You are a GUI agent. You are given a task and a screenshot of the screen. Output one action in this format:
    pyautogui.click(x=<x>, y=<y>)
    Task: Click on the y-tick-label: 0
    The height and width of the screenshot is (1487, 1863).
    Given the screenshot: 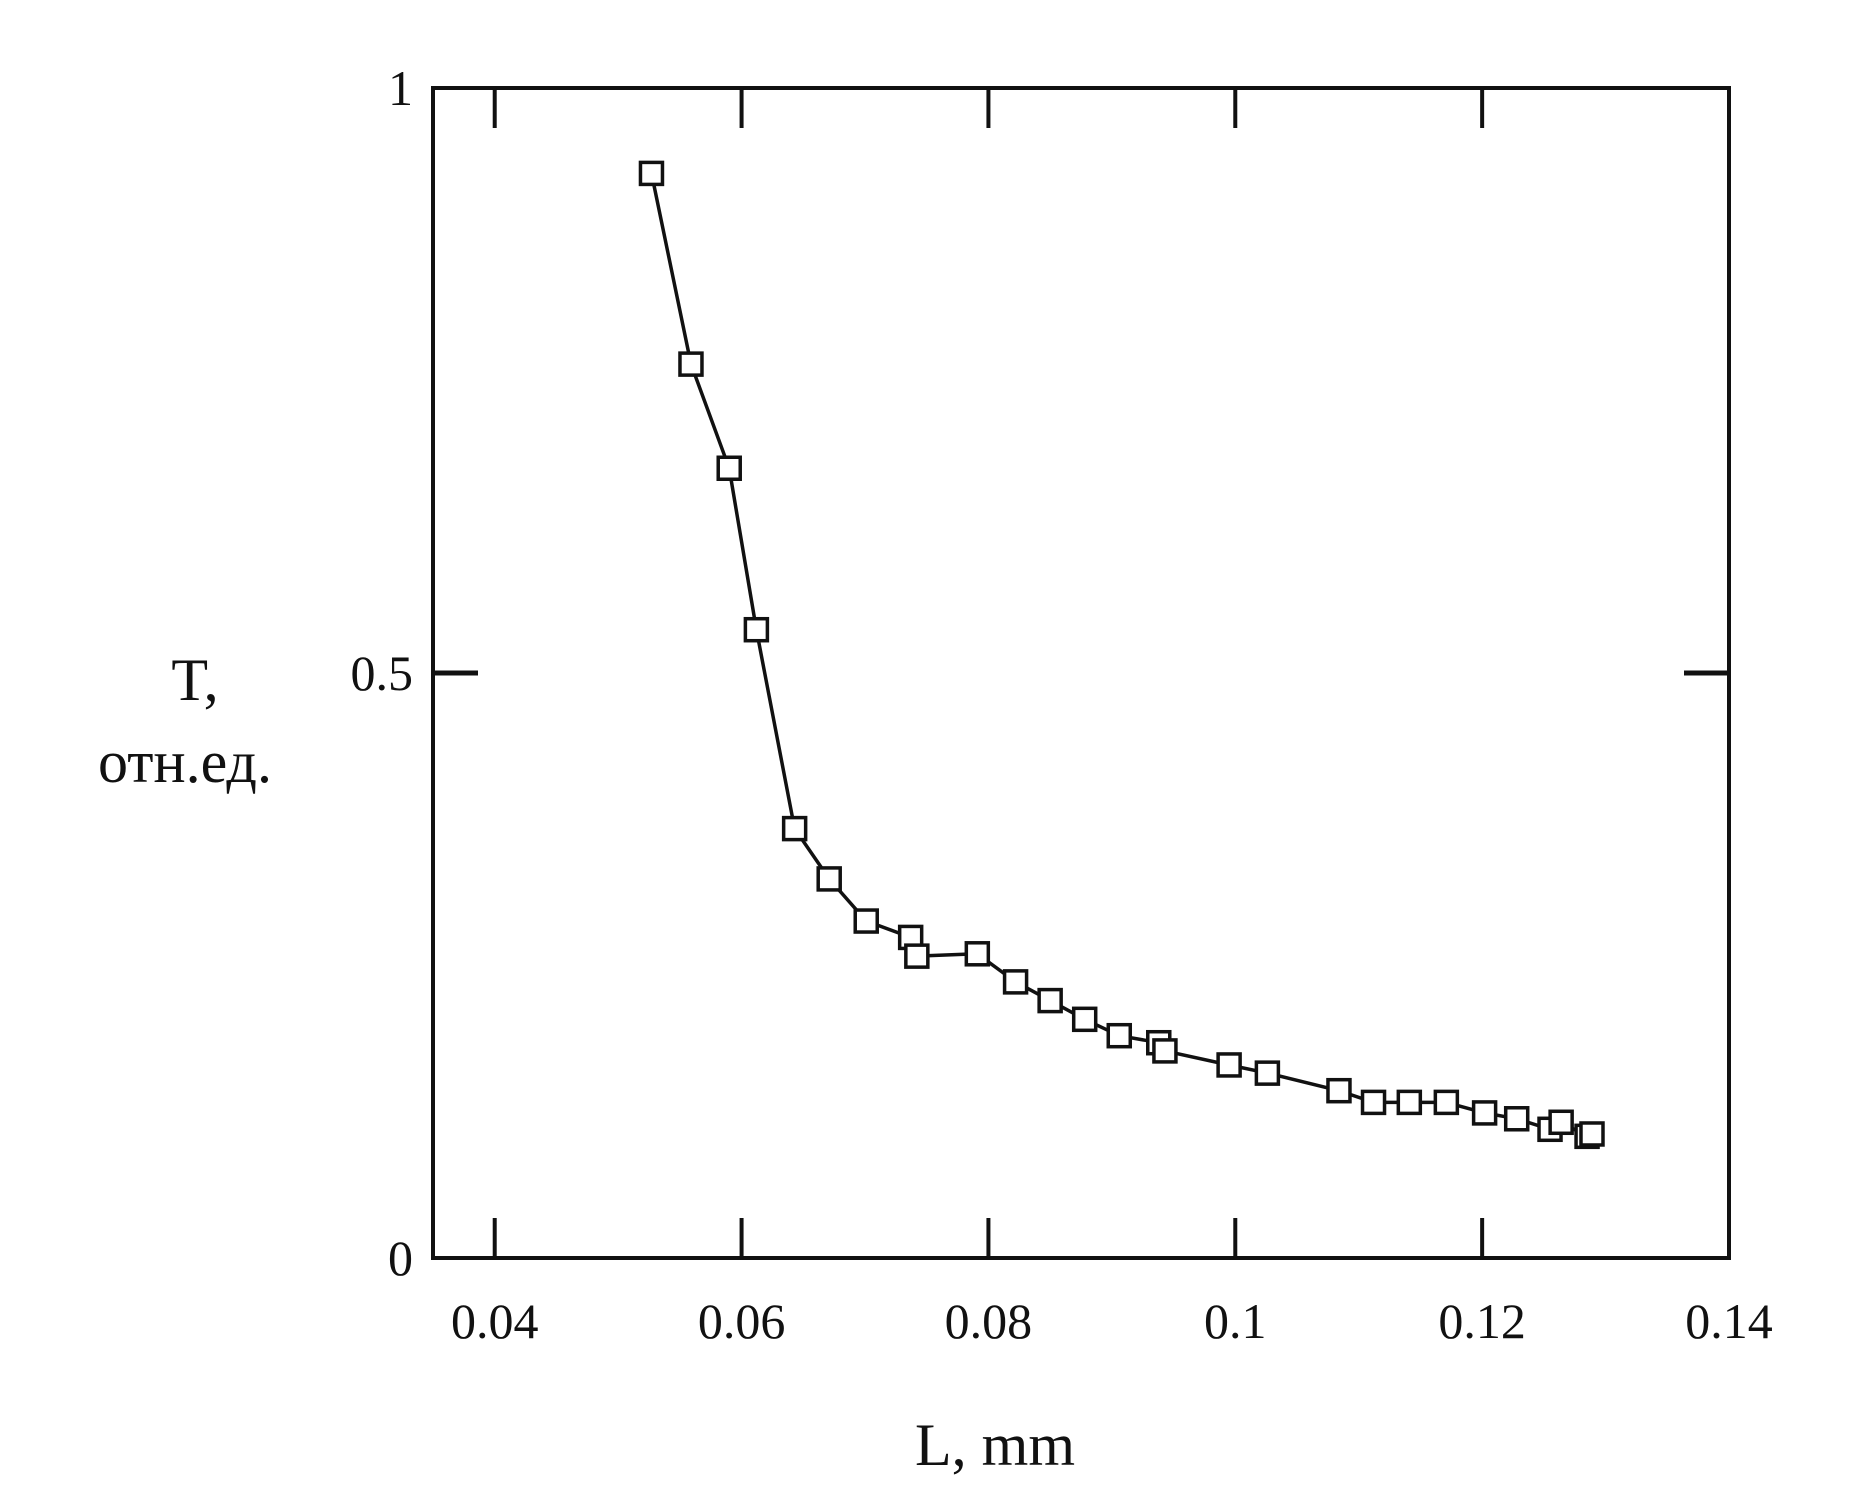 What is the action you would take?
    pyautogui.click(x=400, y=1258)
    